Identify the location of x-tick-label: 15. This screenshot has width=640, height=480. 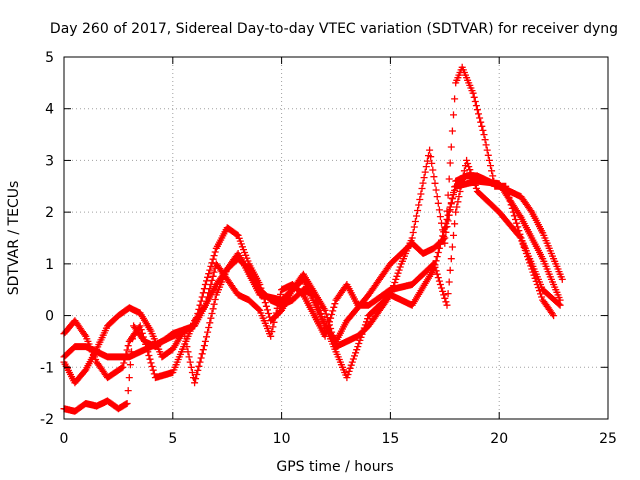
(390, 439).